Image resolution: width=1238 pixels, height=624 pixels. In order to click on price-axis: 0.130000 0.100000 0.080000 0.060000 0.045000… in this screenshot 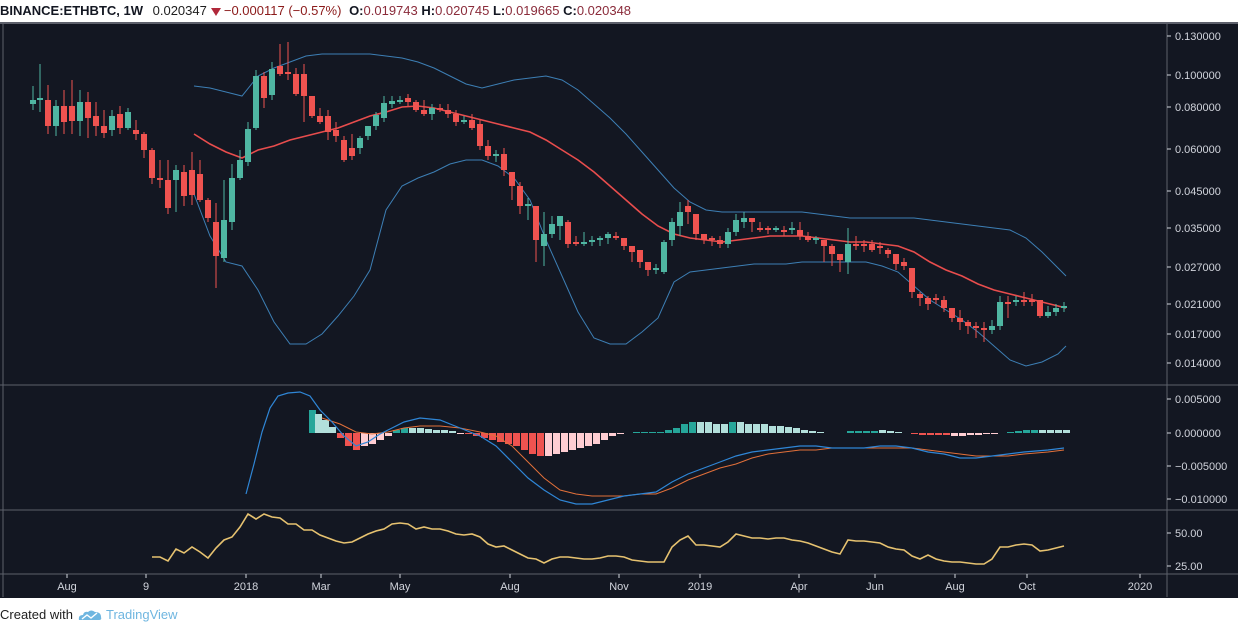, I will do `click(1194, 200)`.